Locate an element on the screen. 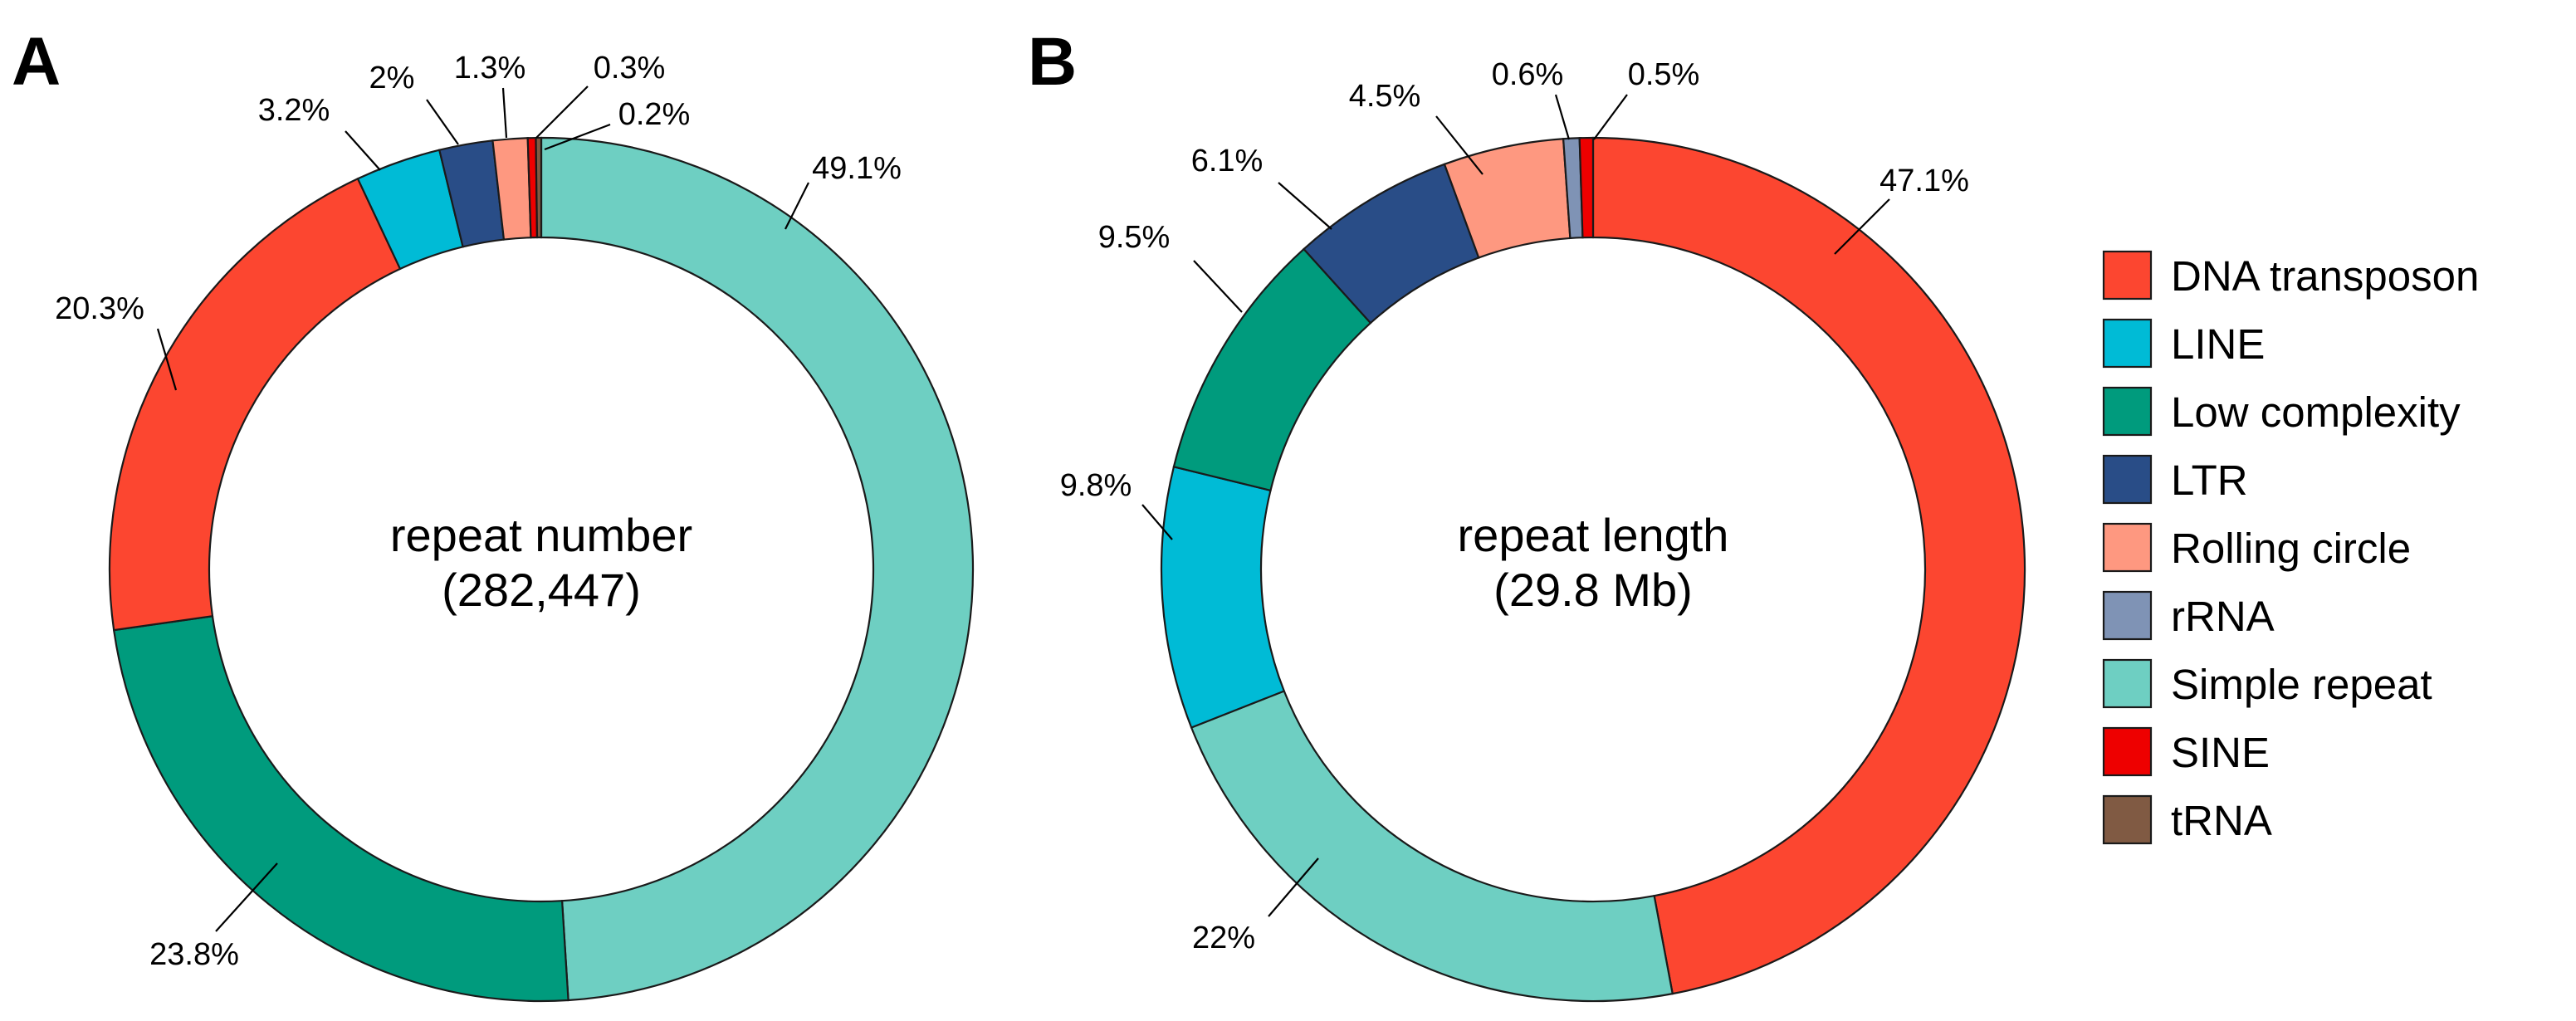 The image size is (2576, 1021). data-label-b-rrna: 0.6% is located at coordinates (1528, 74).